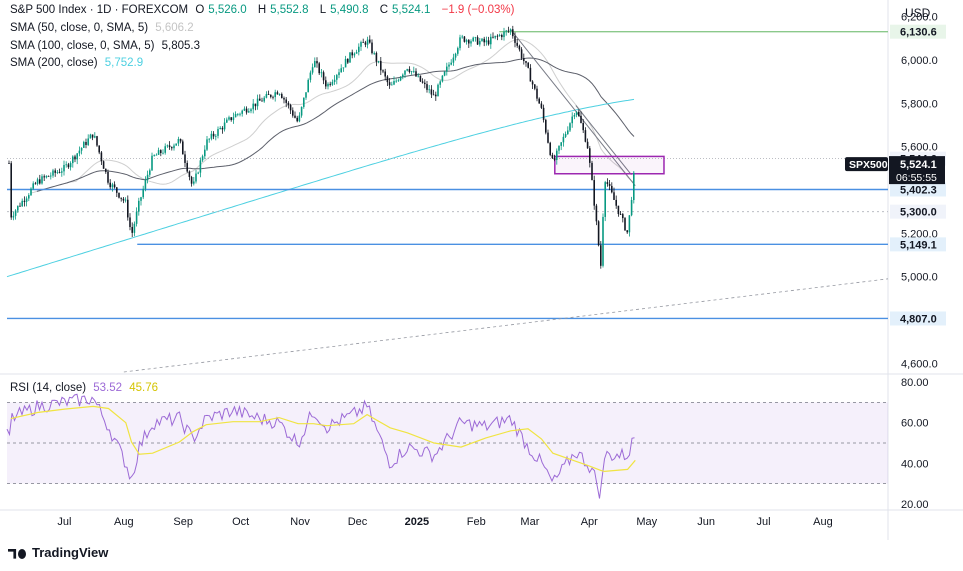 Image resolution: width=963 pixels, height=571 pixels. I want to click on sma100-legend: SMA (100, close, 0, SMA, 5) 5,805.3, so click(105, 46).